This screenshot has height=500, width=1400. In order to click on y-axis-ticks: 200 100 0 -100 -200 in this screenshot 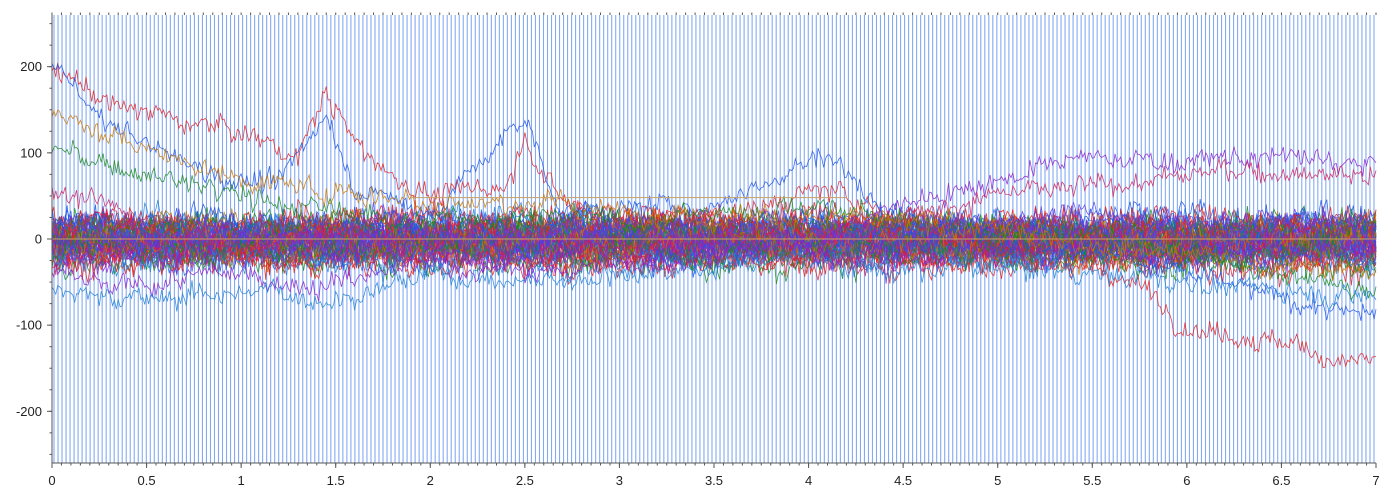, I will do `click(34, 239)`.